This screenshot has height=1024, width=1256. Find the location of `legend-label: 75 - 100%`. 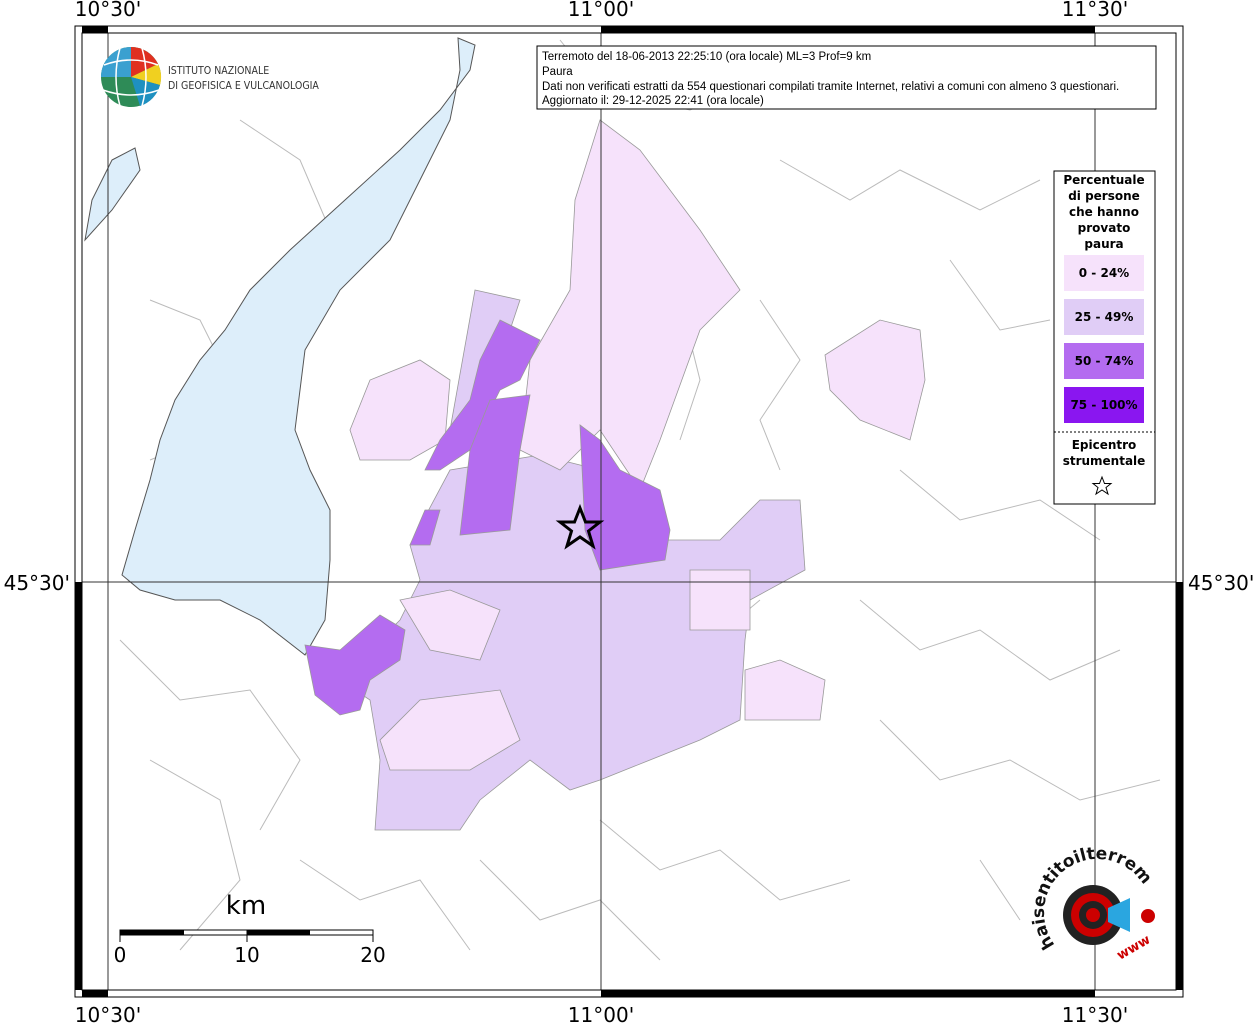

legend-label: 75 - 100% is located at coordinates (1103, 405).